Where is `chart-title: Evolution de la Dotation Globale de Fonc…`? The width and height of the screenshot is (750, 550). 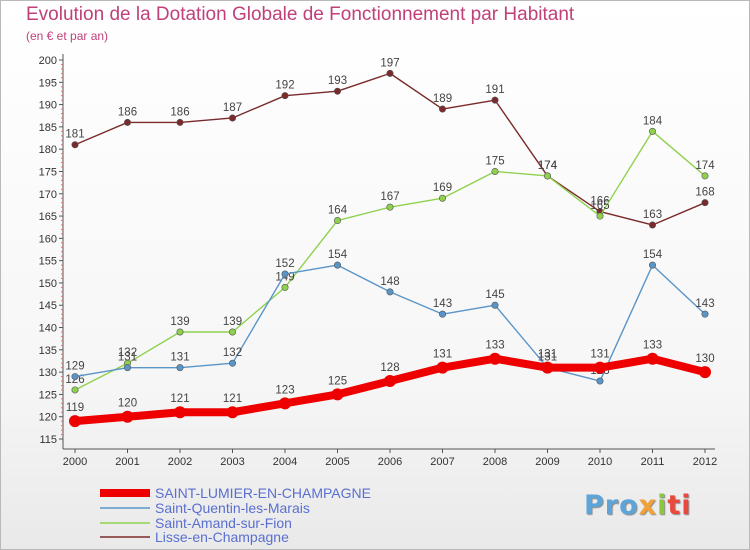 chart-title: Evolution de la Dotation Globale de Fonc… is located at coordinates (300, 14).